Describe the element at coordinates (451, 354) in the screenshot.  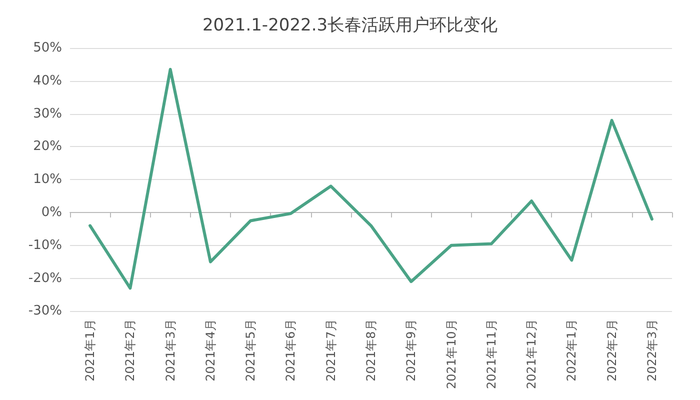
I see `x-tick-label: 2021年10月` at that location.